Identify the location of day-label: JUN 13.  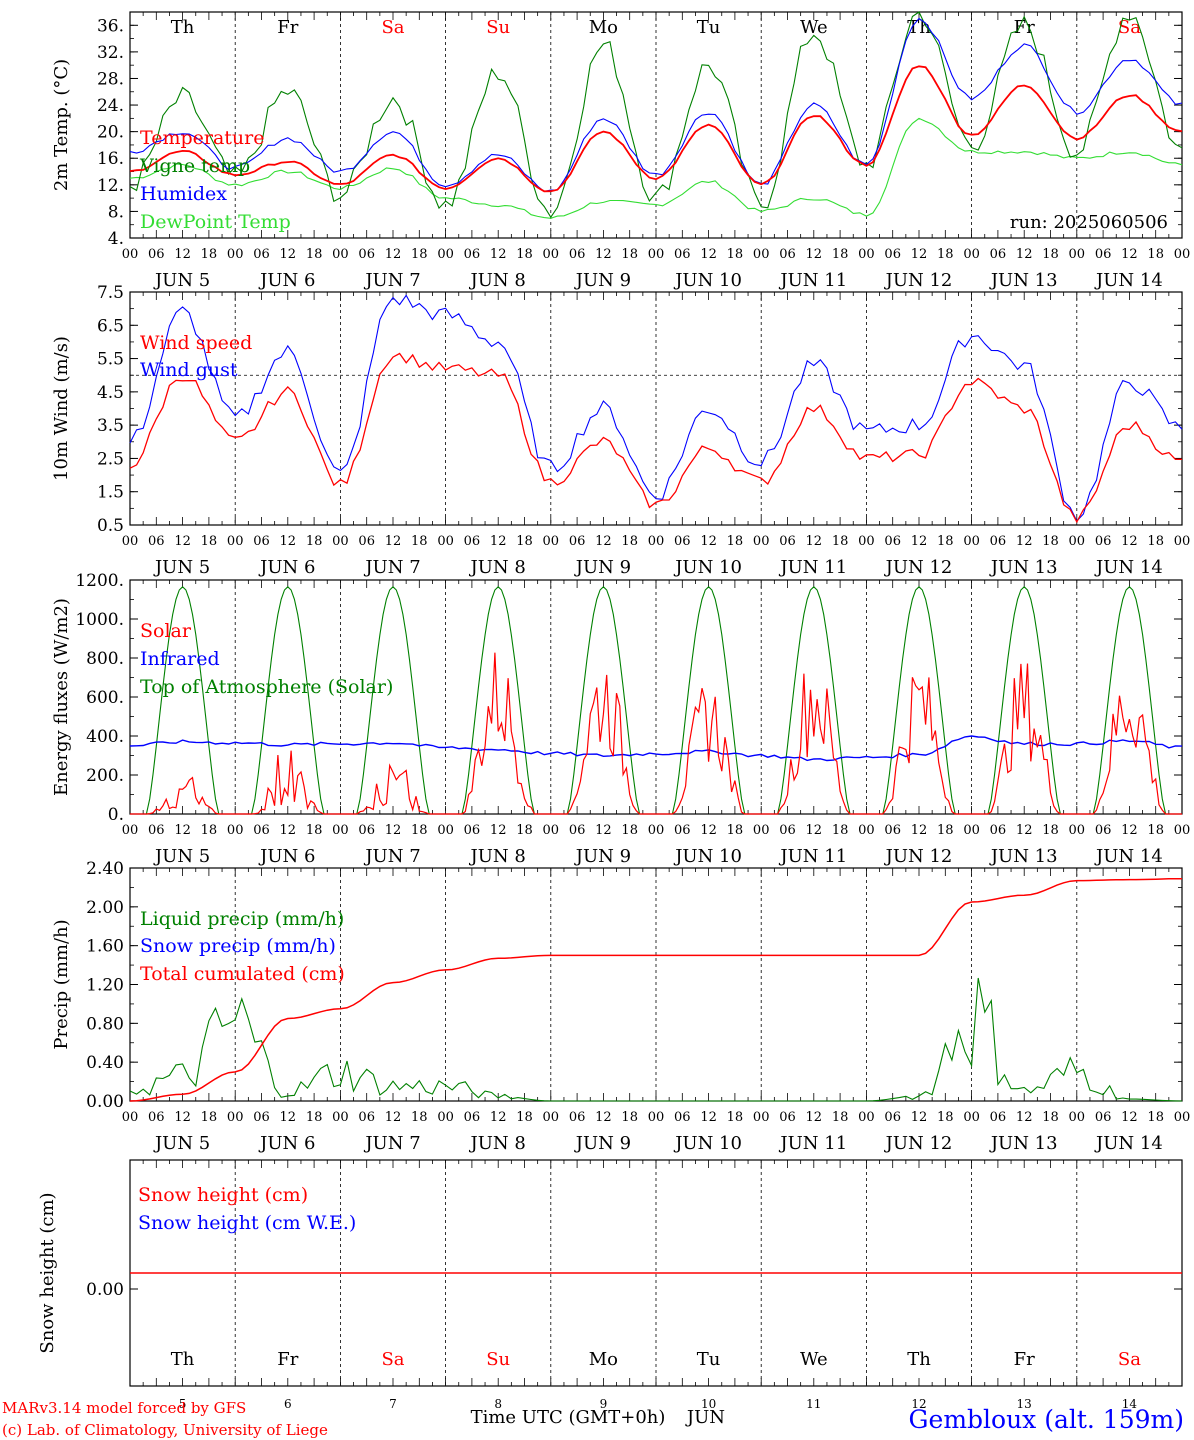
(1023, 1143).